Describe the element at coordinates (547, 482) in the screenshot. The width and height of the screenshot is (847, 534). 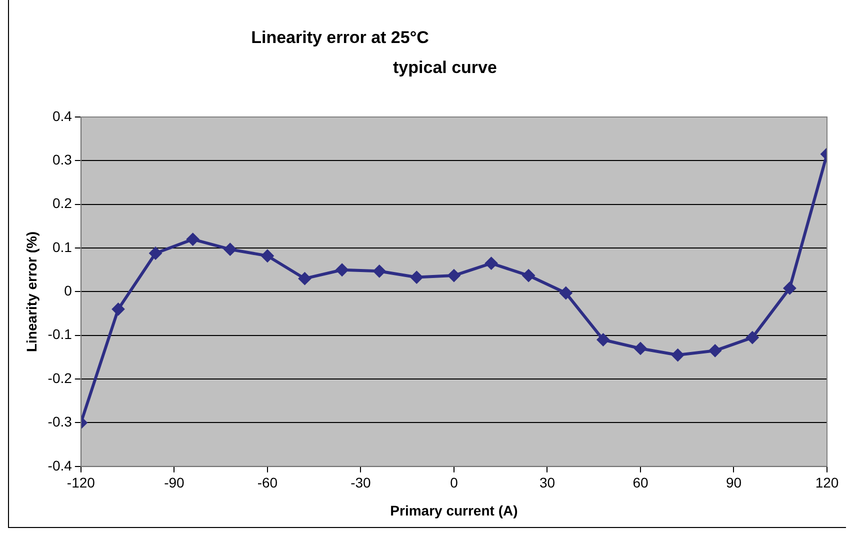
I see `x-tick-label: 30` at that location.